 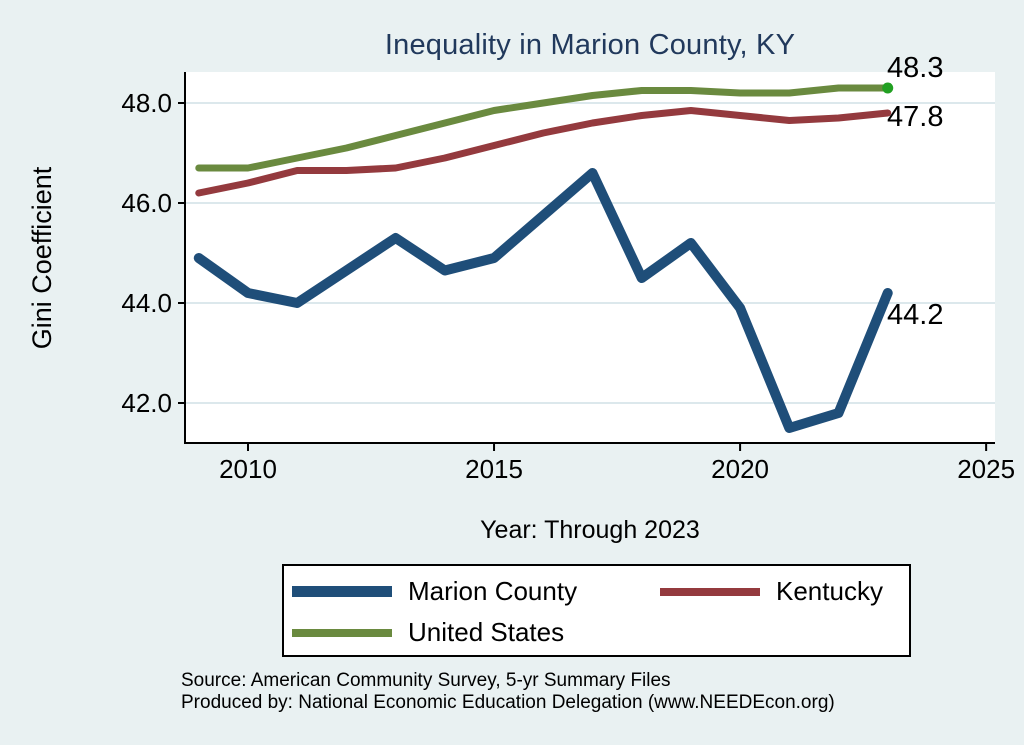 What do you see at coordinates (146, 303) in the screenshot?
I see `y-tick-label-44: 44.0` at bounding box center [146, 303].